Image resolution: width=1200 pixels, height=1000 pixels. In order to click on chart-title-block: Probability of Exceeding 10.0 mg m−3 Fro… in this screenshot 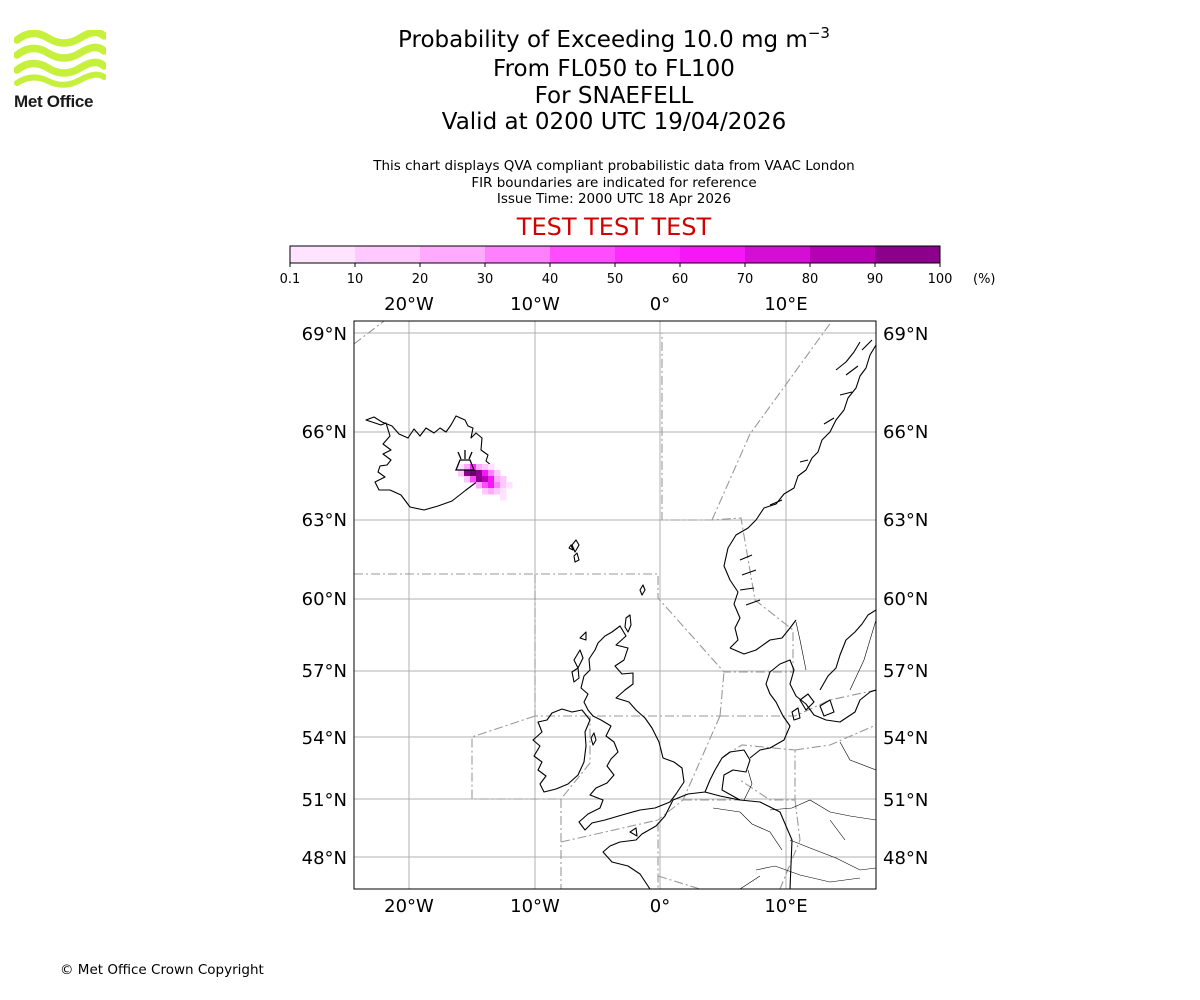, I will do `click(614, 80)`.